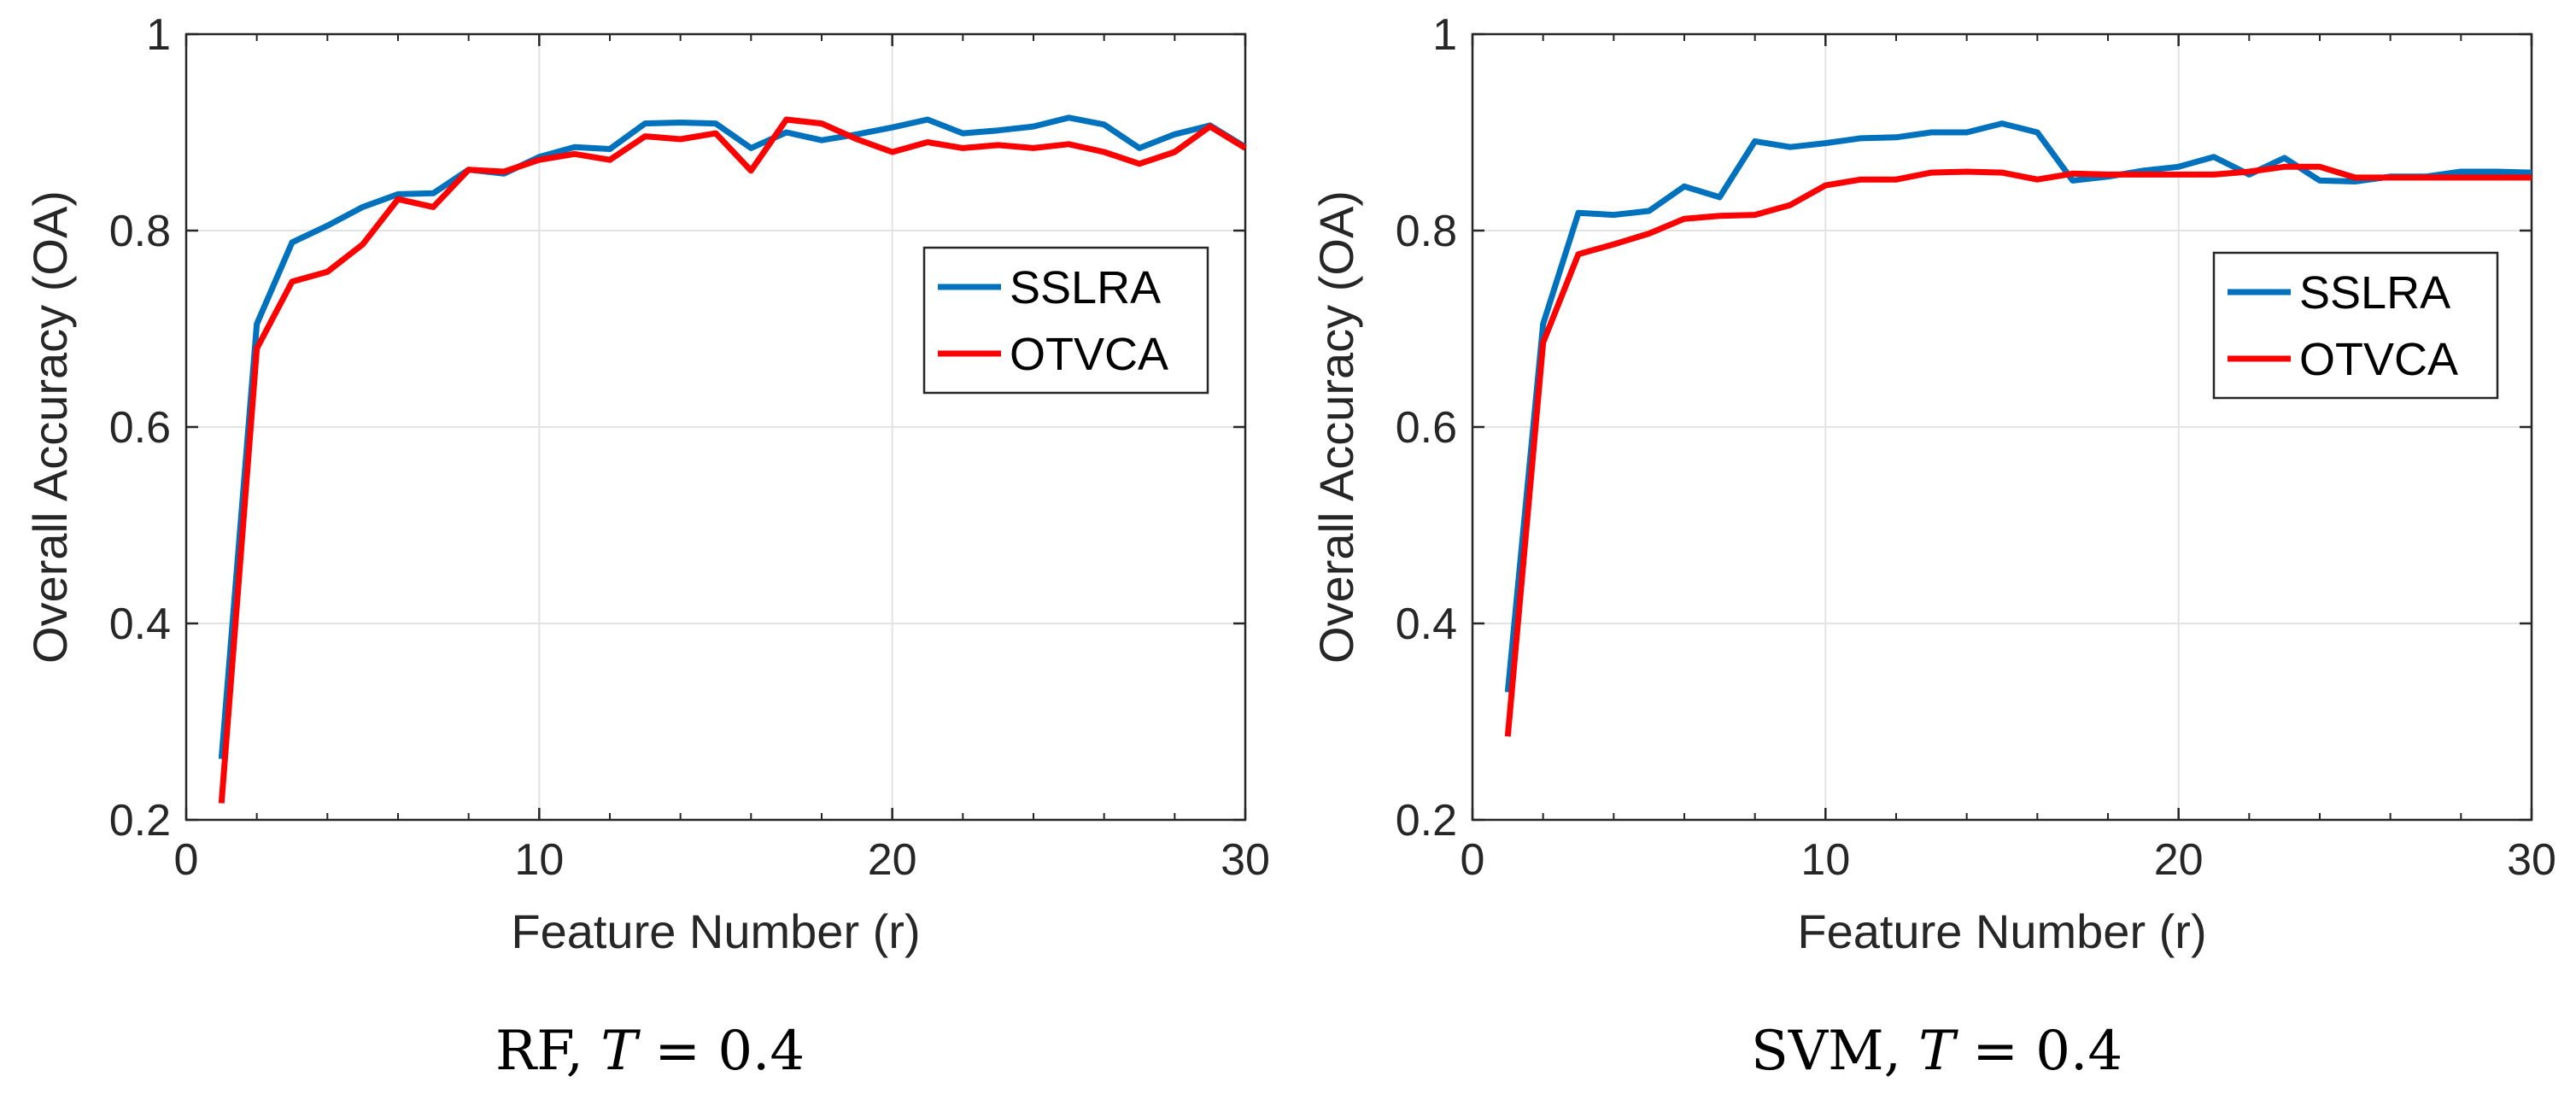 This screenshot has width=2576, height=1094. I want to click on chart-caption: SVM, T = 0.4, so click(1936, 1051).